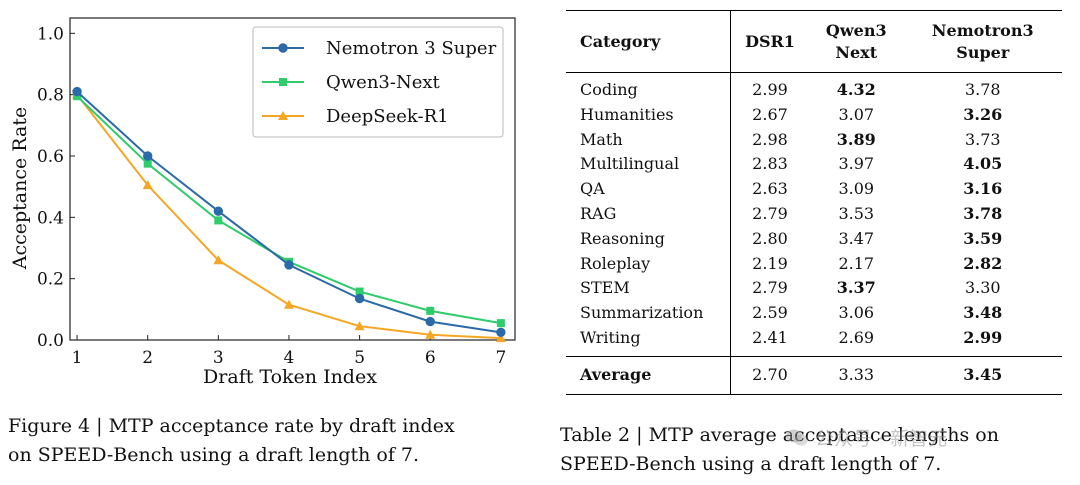  Describe the element at coordinates (770, 238) in the screenshot. I see `cell-dsr1: 2.80` at that location.